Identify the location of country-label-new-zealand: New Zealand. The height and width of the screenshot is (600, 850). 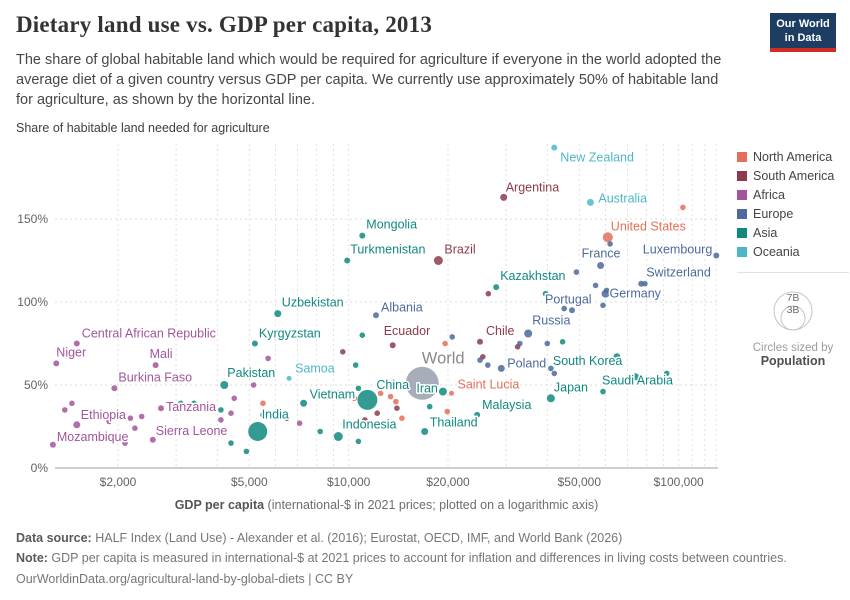
(597, 157).